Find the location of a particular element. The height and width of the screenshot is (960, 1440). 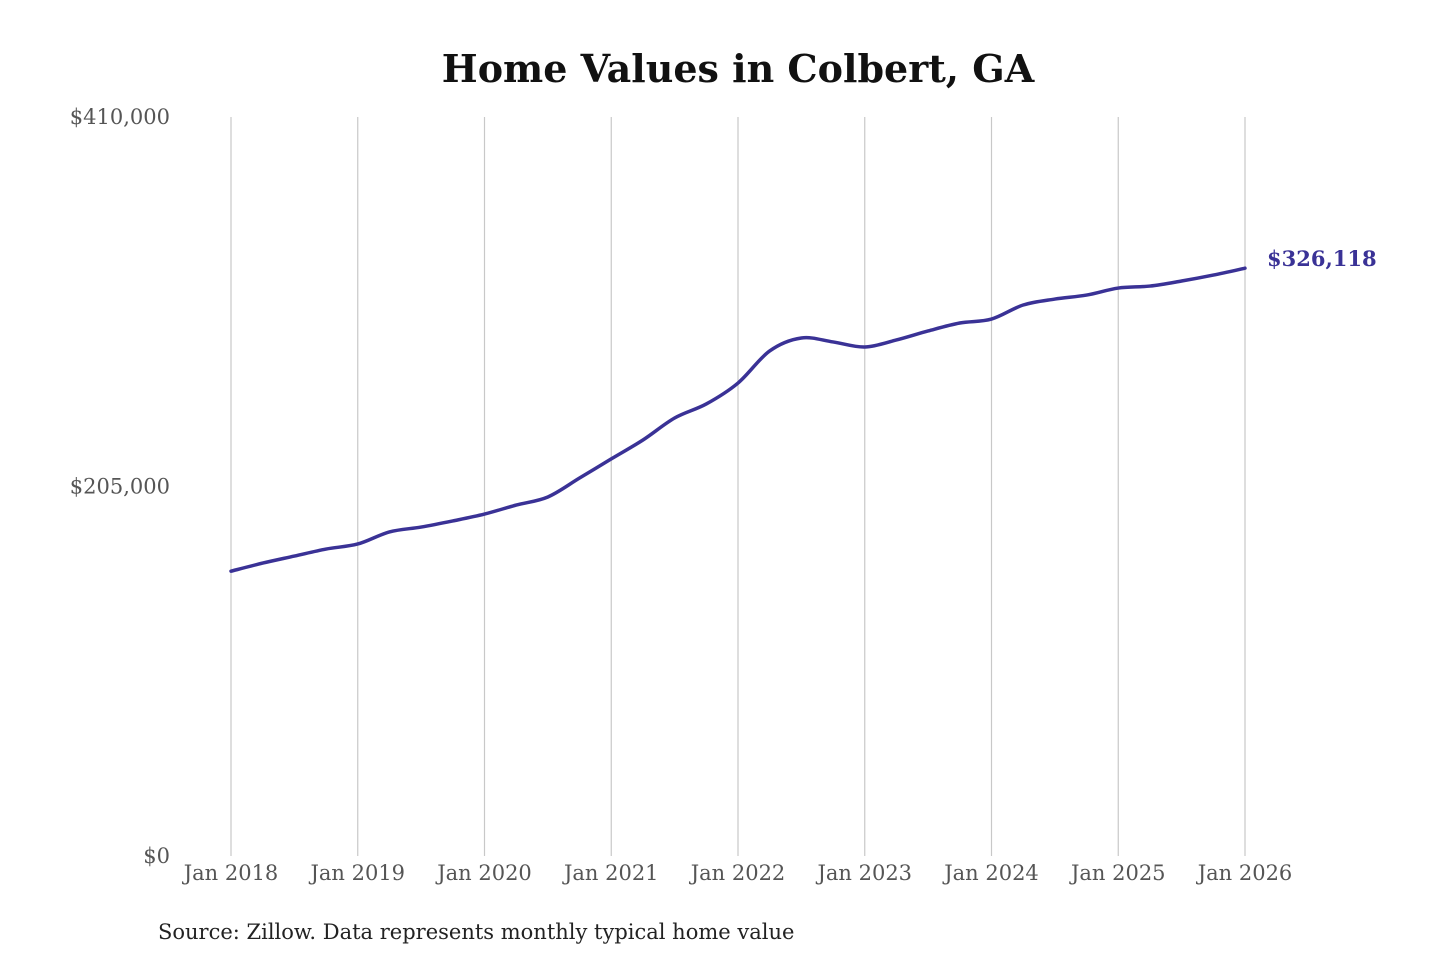

x-tick-label: Jan 2021 is located at coordinates (610, 873).